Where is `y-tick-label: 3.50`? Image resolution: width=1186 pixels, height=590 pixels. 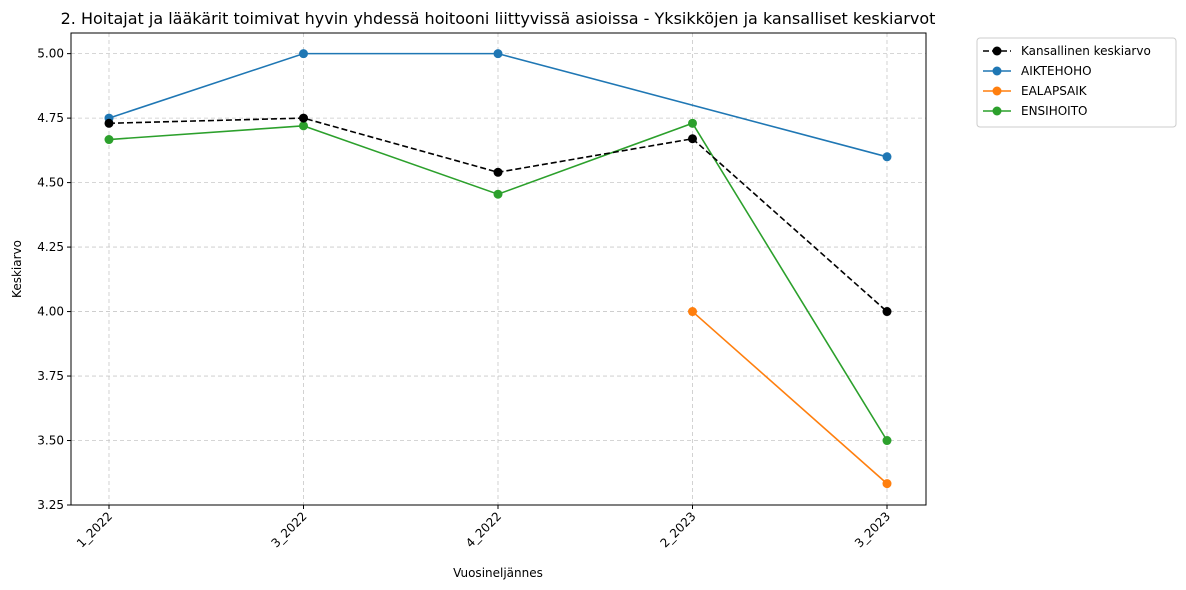
y-tick-label: 3.50 is located at coordinates (50, 441).